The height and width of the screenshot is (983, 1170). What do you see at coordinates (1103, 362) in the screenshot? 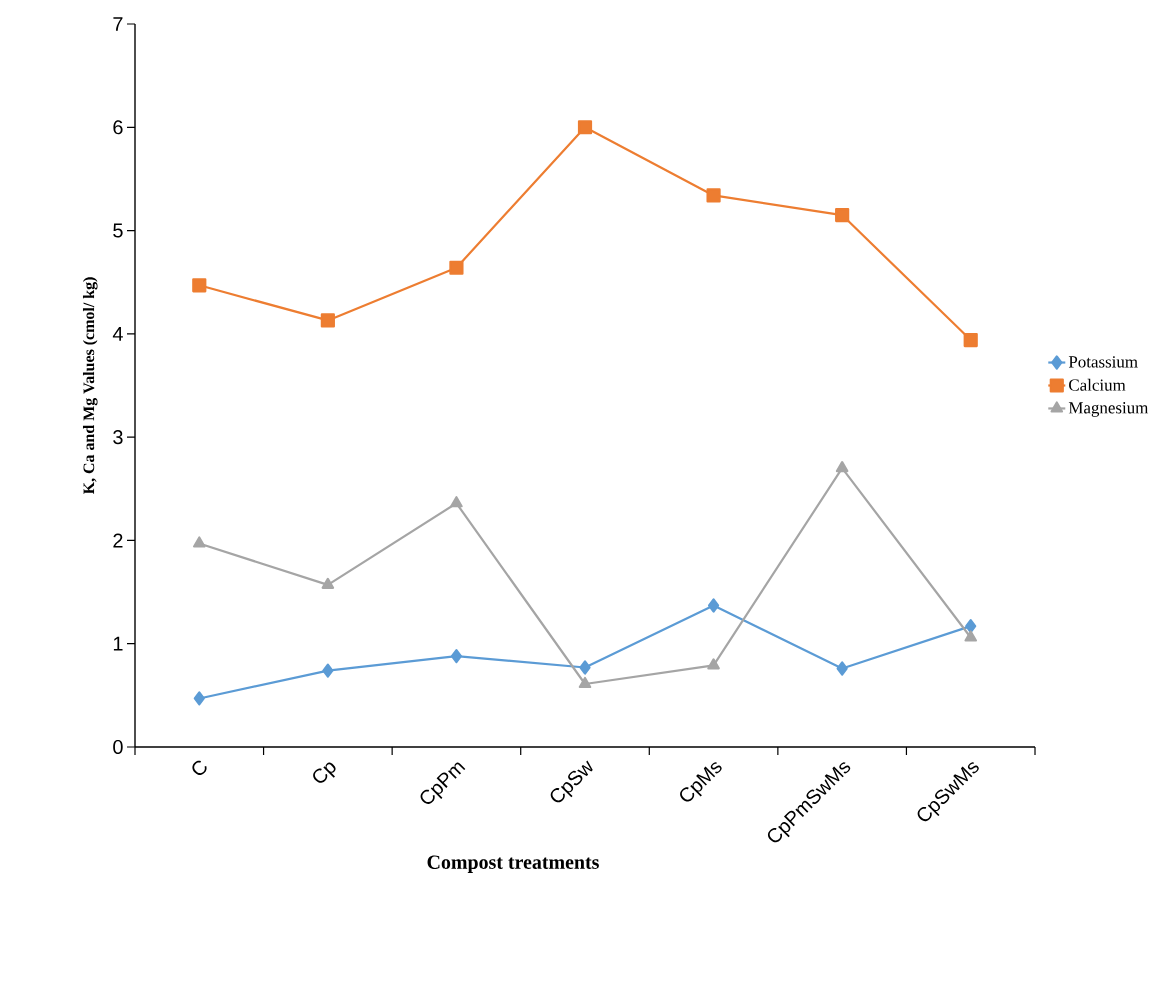
I see `legend-label: Potassium` at bounding box center [1103, 362].